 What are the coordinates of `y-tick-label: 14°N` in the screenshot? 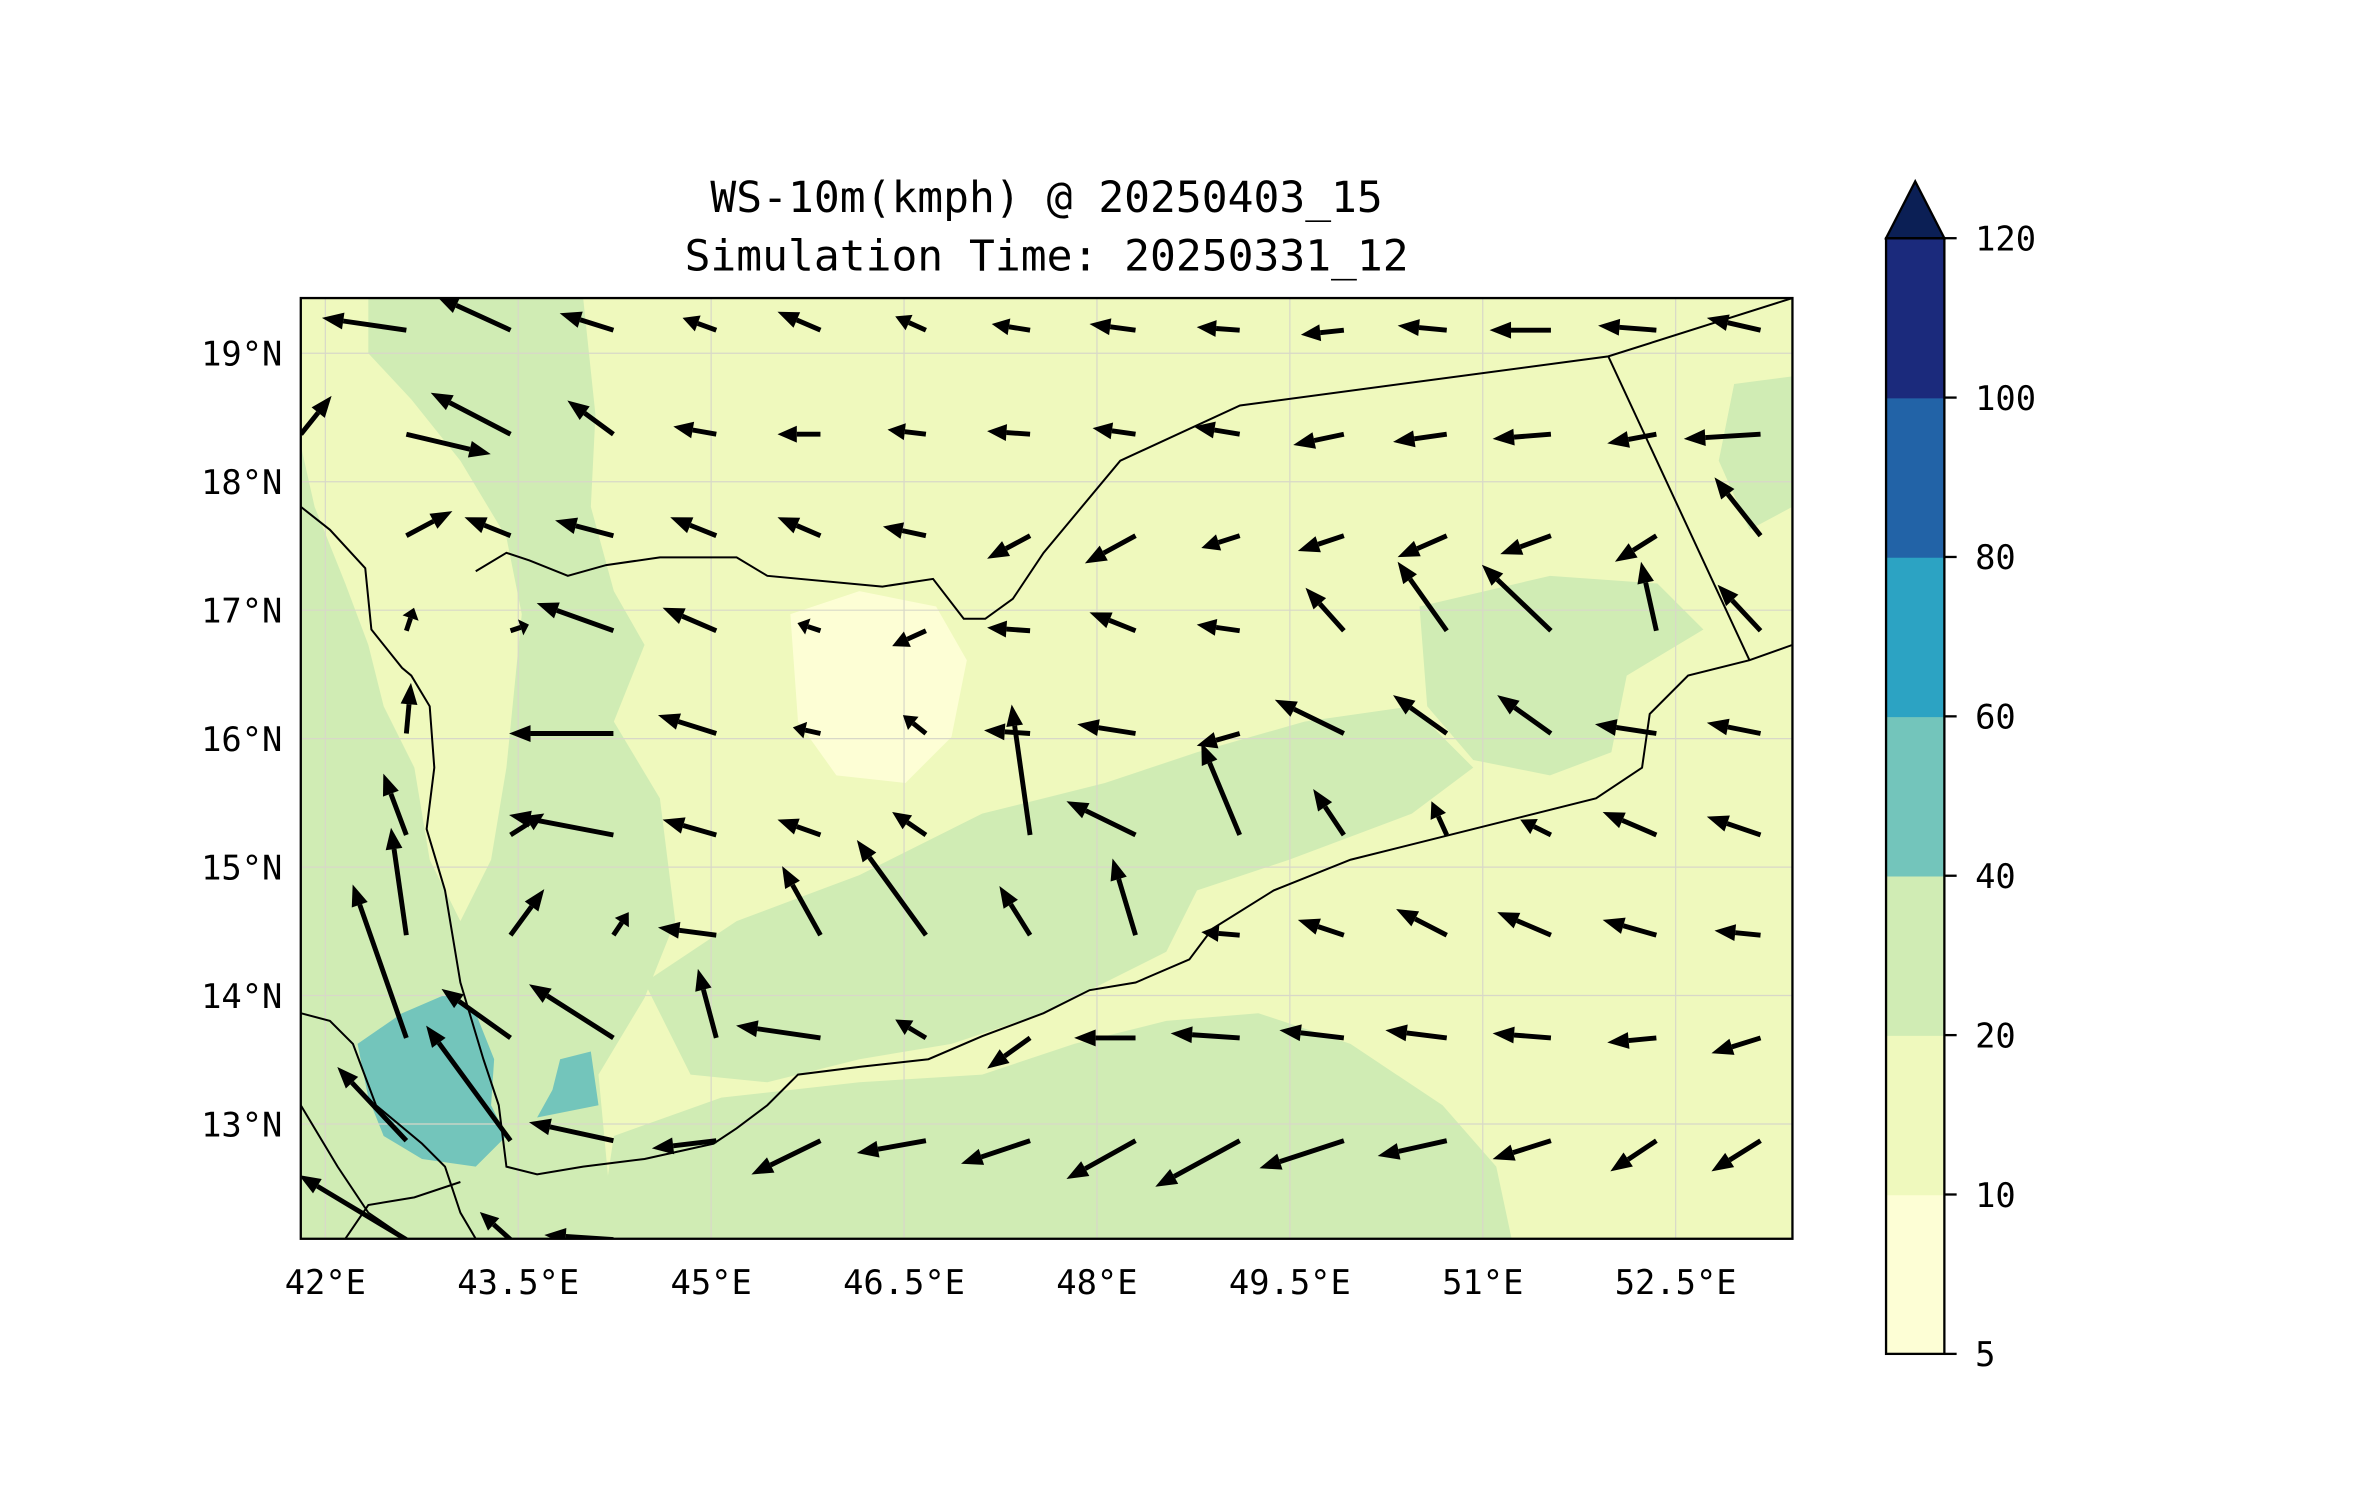 It's located at (241, 996).